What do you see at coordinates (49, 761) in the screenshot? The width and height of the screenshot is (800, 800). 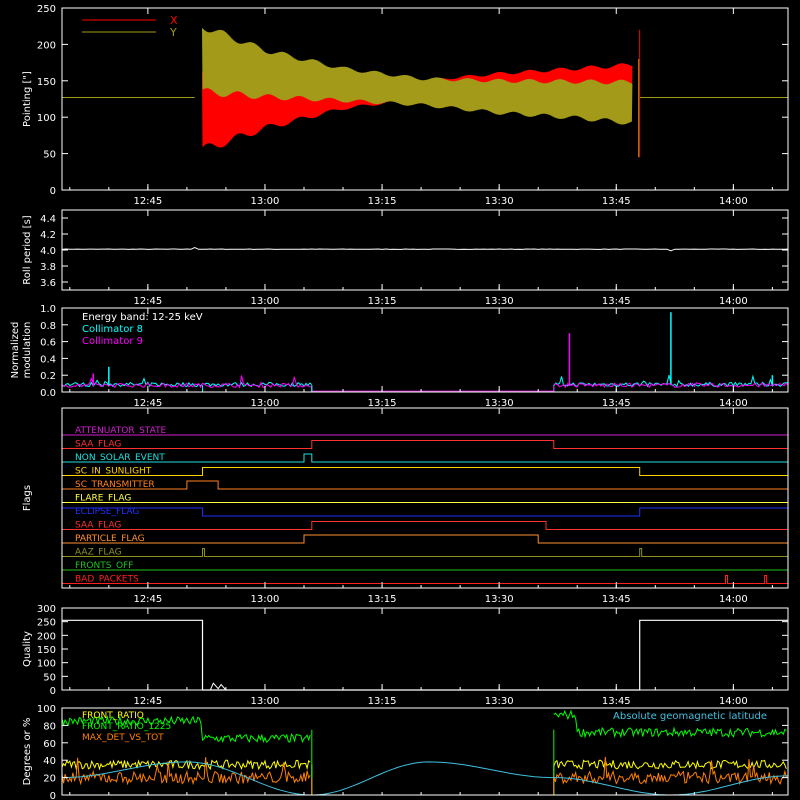 I see `y-tick-label: 40` at bounding box center [49, 761].